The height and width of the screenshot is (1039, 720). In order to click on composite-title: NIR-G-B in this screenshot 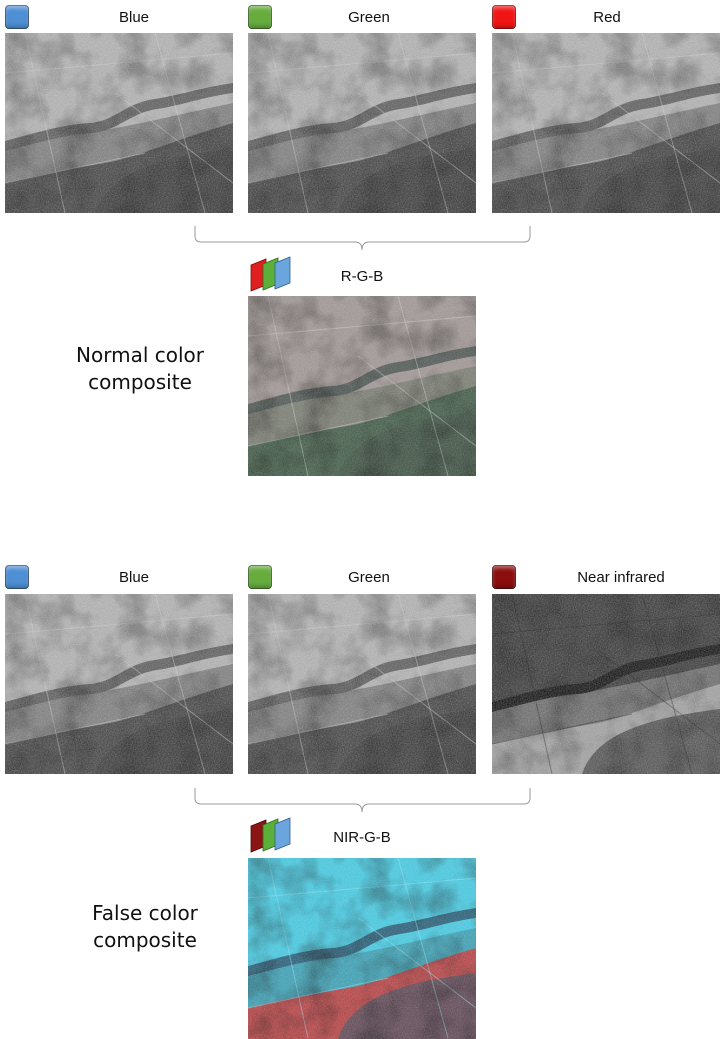, I will do `click(362, 837)`.